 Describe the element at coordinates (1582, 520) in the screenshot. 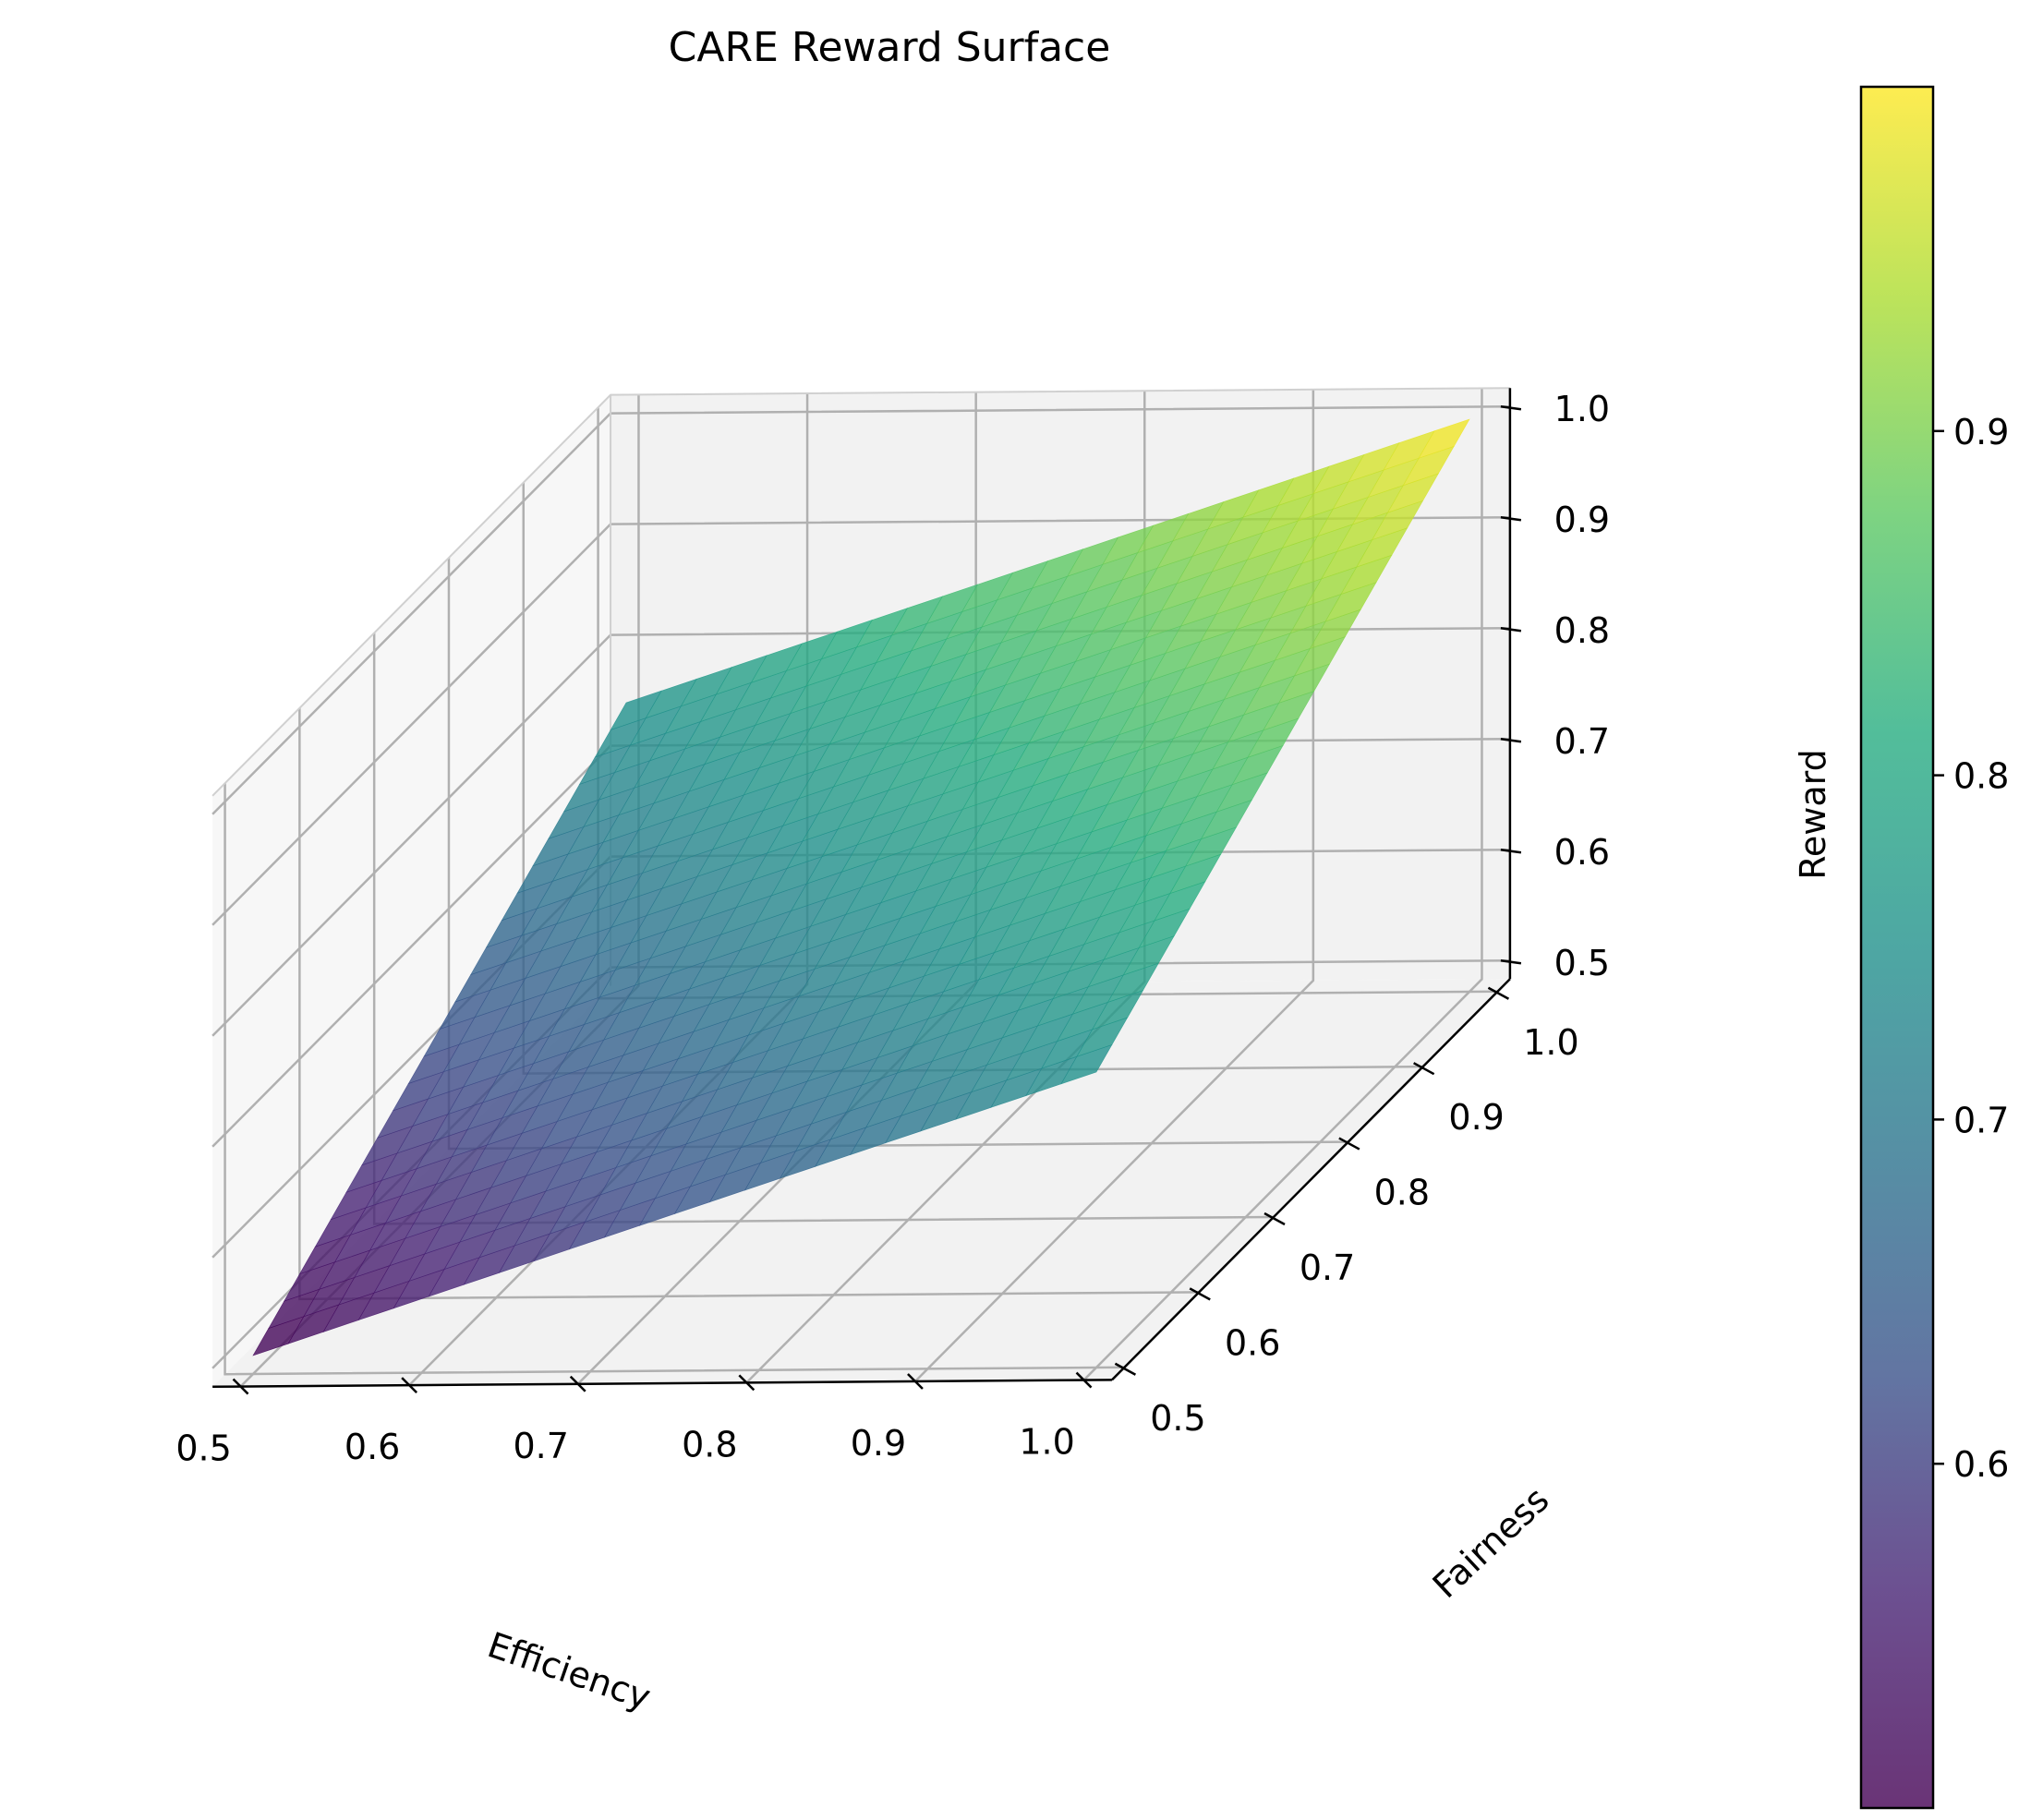

I see `z-tick-label: 0.9` at that location.